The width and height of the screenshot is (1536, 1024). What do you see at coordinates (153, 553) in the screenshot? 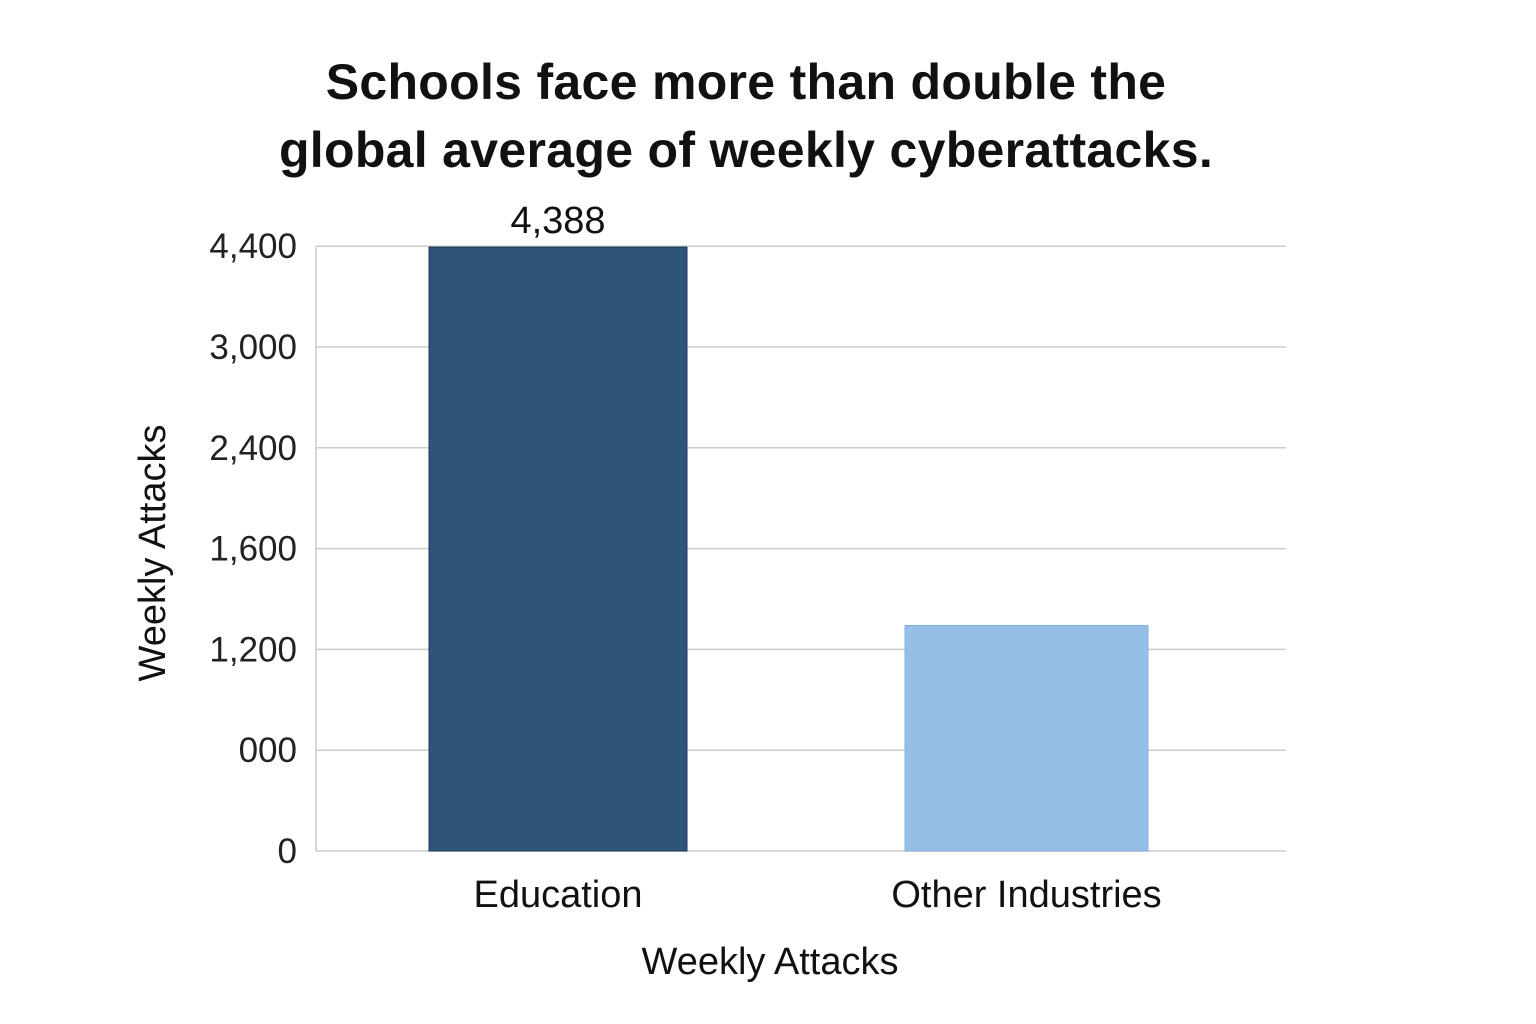
I see `y-axis-label: Weekly Attacks` at bounding box center [153, 553].